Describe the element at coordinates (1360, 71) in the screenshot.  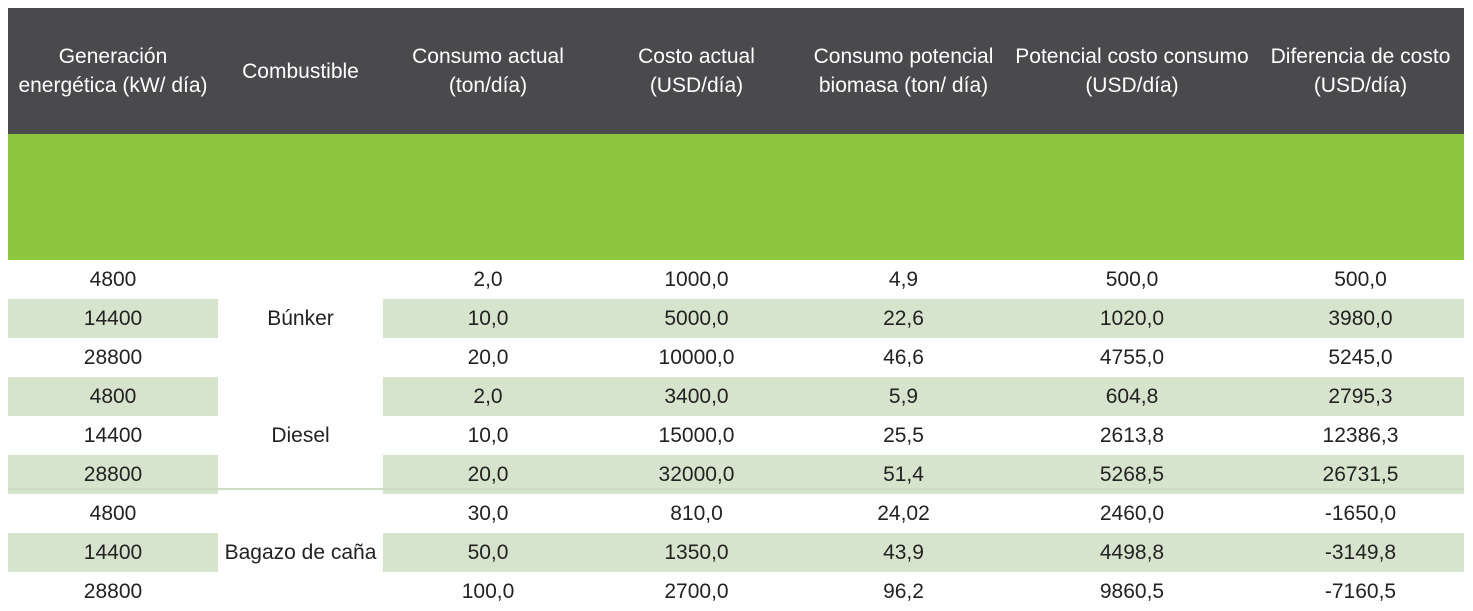
I see `header-diferencia-costo: Diferencia de costo (USD/día)` at that location.